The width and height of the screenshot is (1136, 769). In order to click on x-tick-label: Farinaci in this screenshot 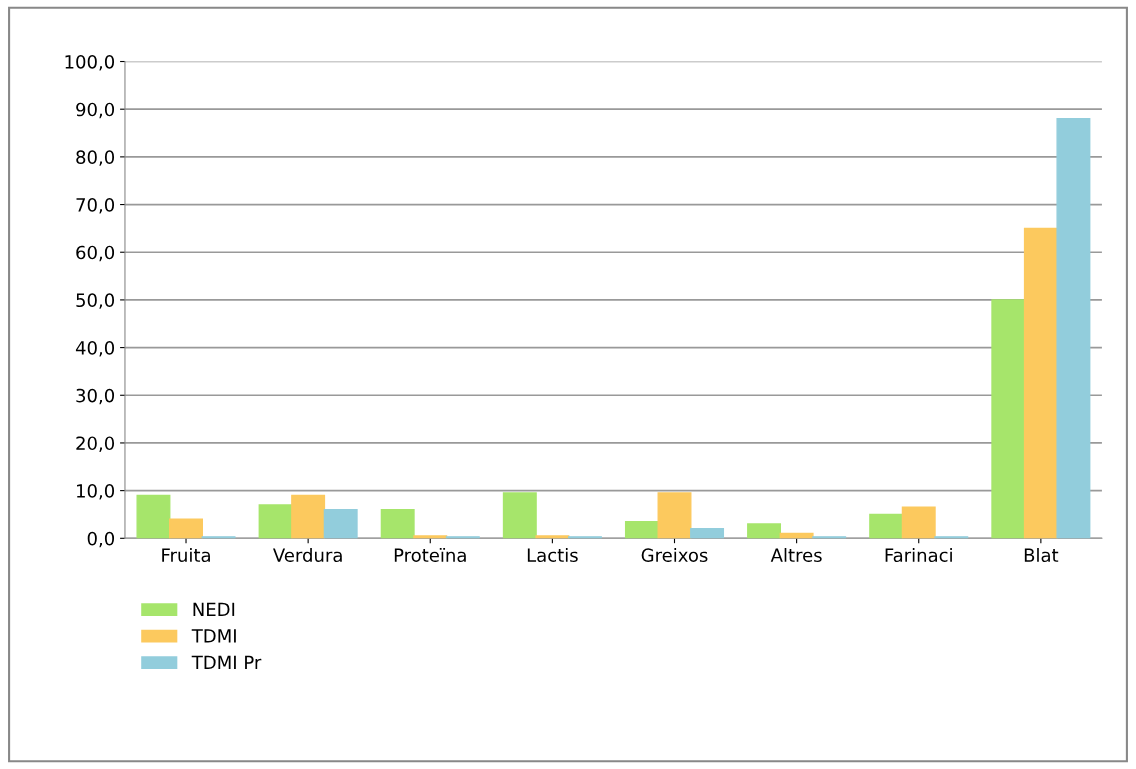, I will do `click(918, 555)`.